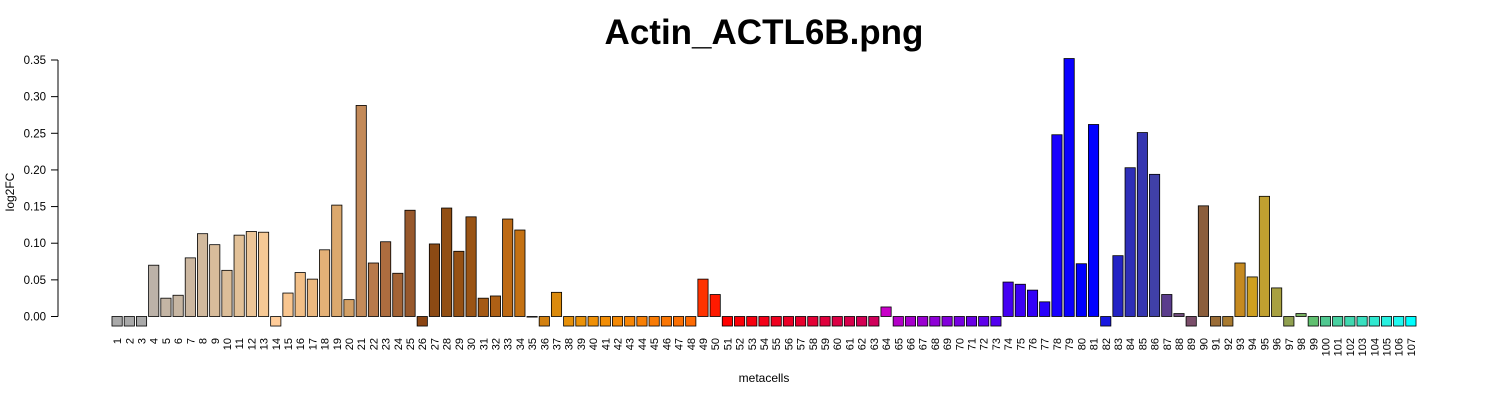 This screenshot has width=1500, height=400. I want to click on x-tick-label-19: 19, so click(338, 344).